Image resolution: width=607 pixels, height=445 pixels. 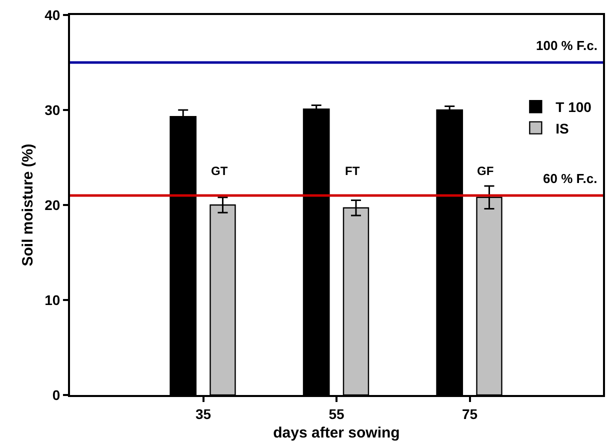 What do you see at coordinates (336, 433) in the screenshot?
I see `x-axis-title: days after sowing` at bounding box center [336, 433].